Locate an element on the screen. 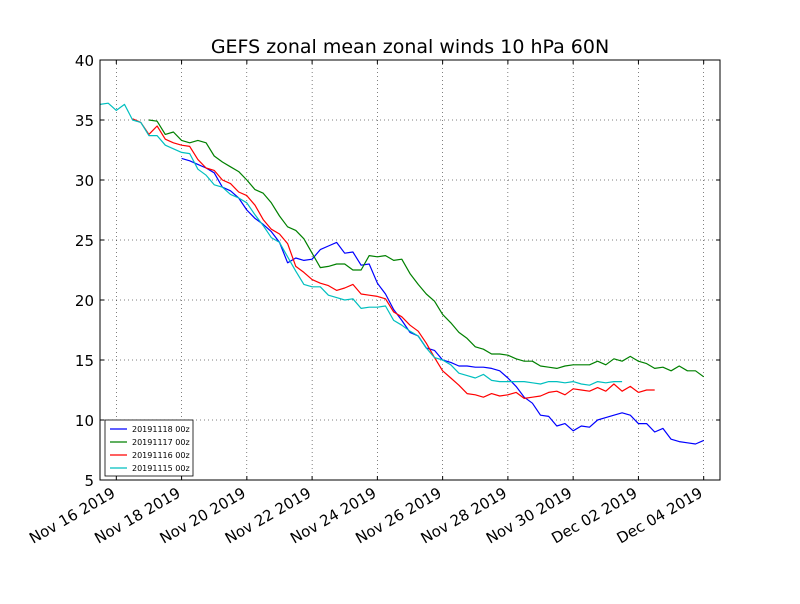 The height and width of the screenshot is (604, 800). y-tick-label: 15 is located at coordinates (84, 361).